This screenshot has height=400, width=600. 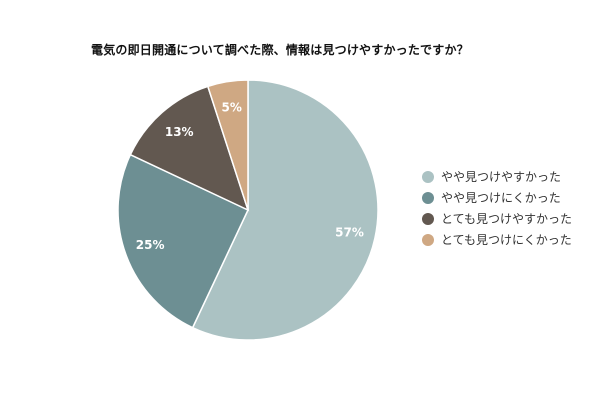 I want to click on slice-value-label: 5%, so click(x=232, y=107).